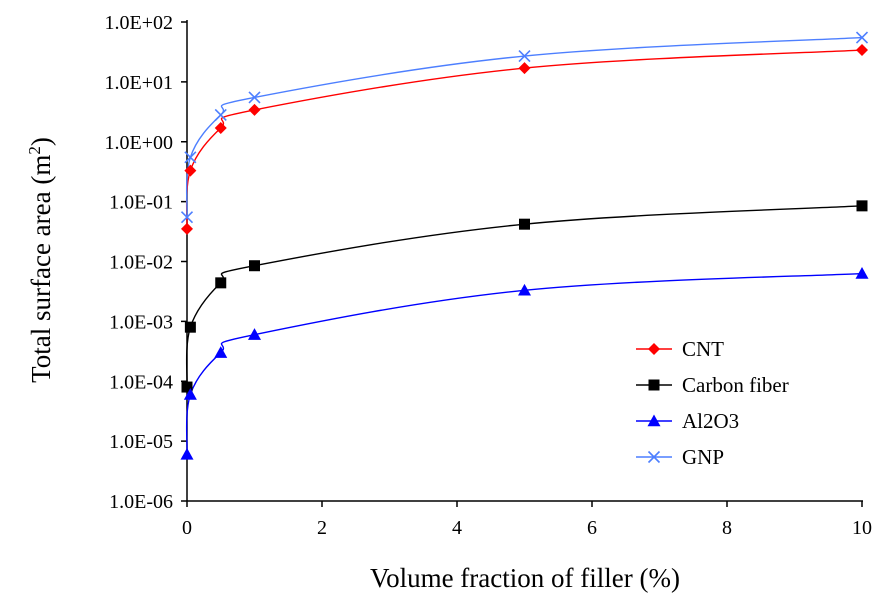 Image resolution: width=878 pixels, height=594 pixels. I want to click on y-axis-title: Total surface area (m2), so click(40, 260).